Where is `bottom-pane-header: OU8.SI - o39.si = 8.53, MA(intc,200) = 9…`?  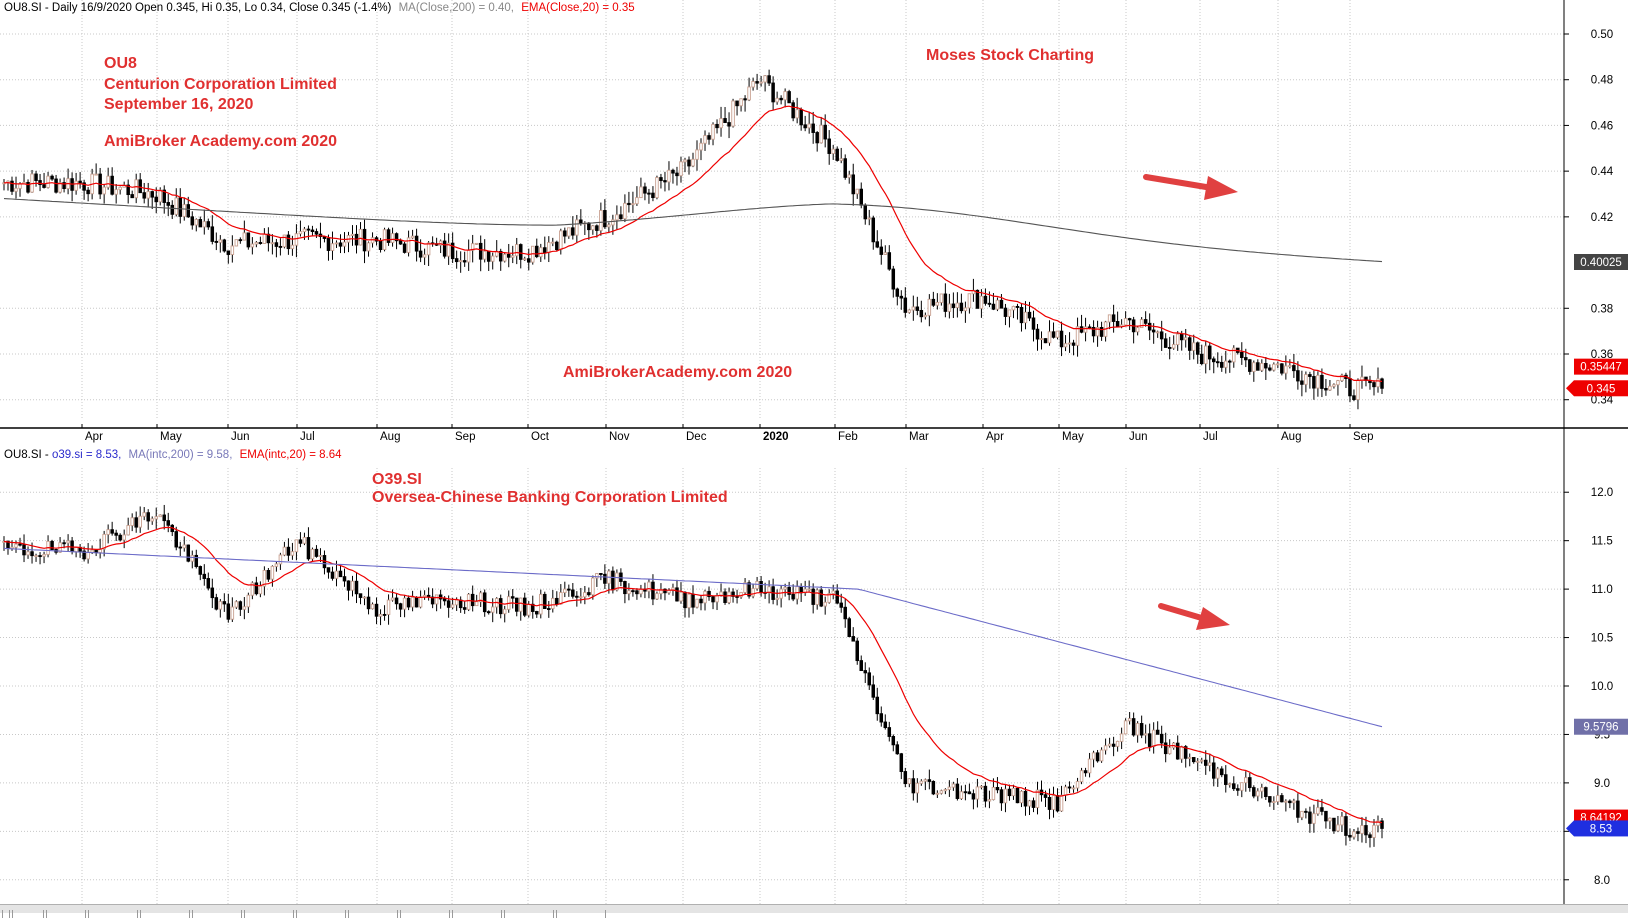 bottom-pane-header: OU8.SI - o39.si = 8.53, MA(intc,200) = 9… is located at coordinates (173, 455).